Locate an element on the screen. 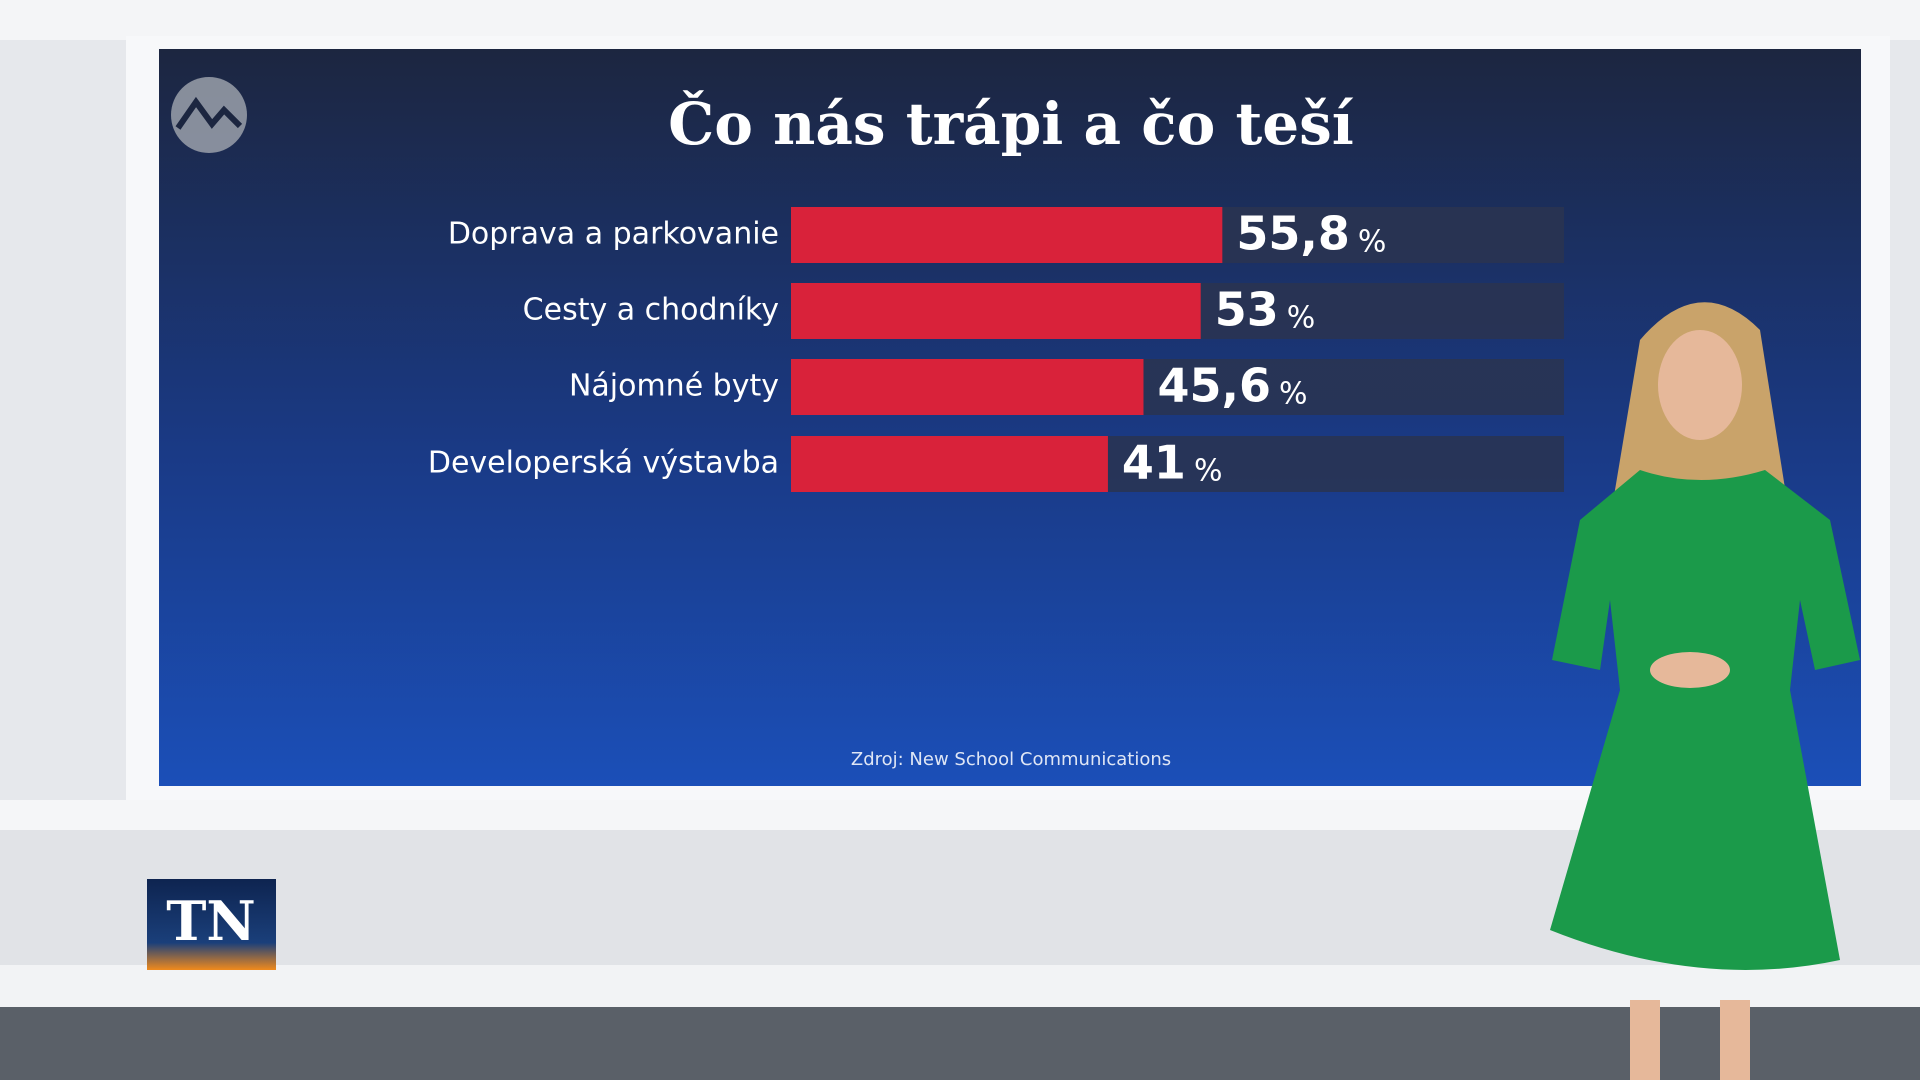 This screenshot has height=1080, width=1920. category-label: Developerská výstavba is located at coordinates (603, 463).